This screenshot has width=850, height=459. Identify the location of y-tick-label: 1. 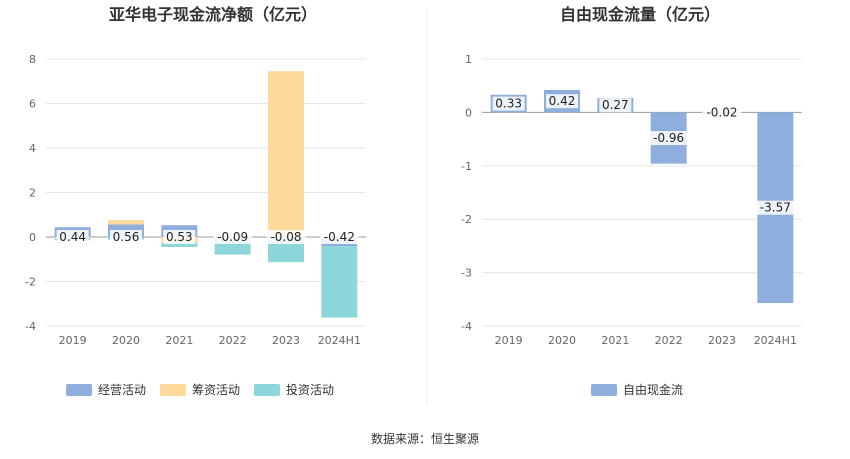
(468, 59).